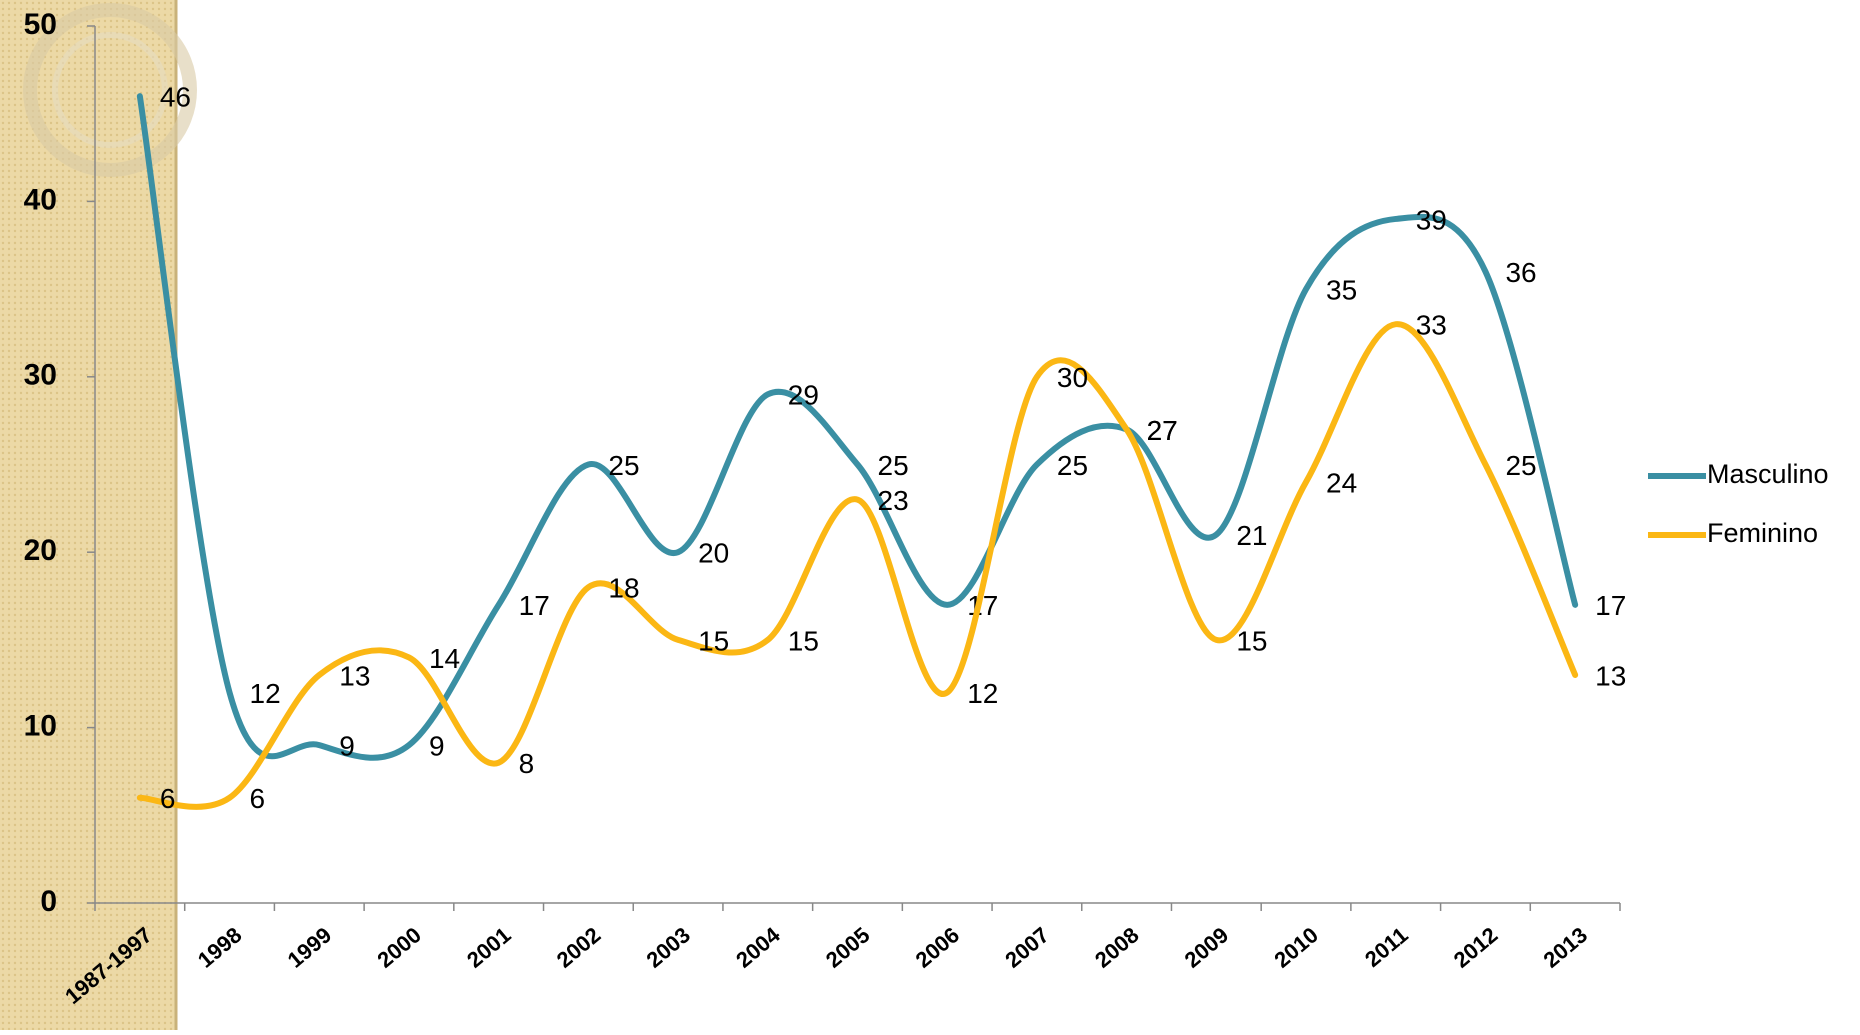  Describe the element at coordinates (1296, 947) in the screenshot. I see `x-tick-label: 2010` at that location.